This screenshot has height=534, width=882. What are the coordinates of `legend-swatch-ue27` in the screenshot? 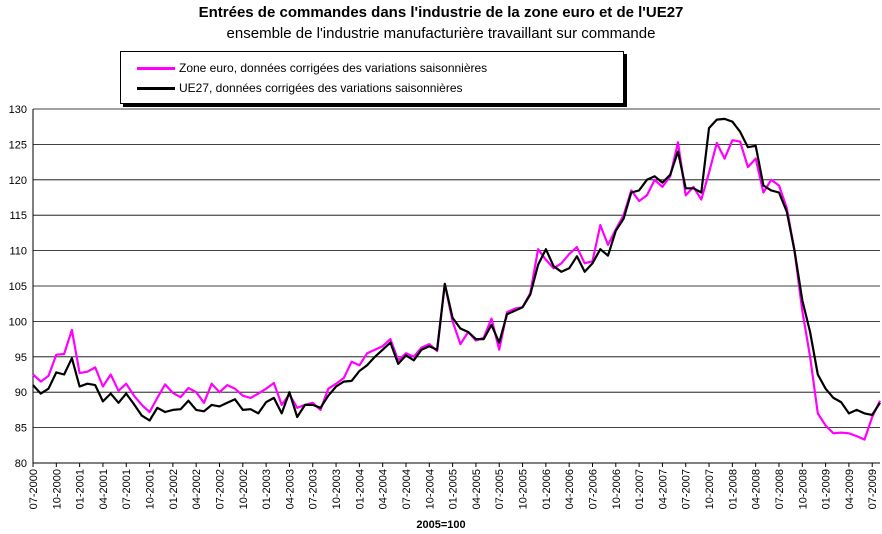 It's located at (156, 88).